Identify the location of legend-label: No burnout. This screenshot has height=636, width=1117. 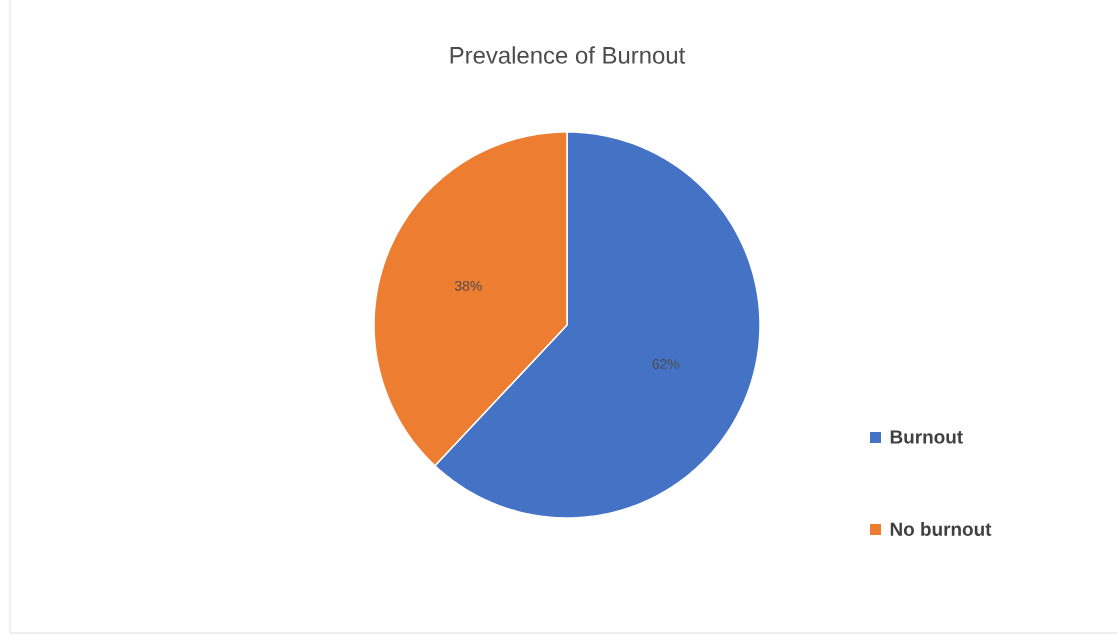
(941, 529).